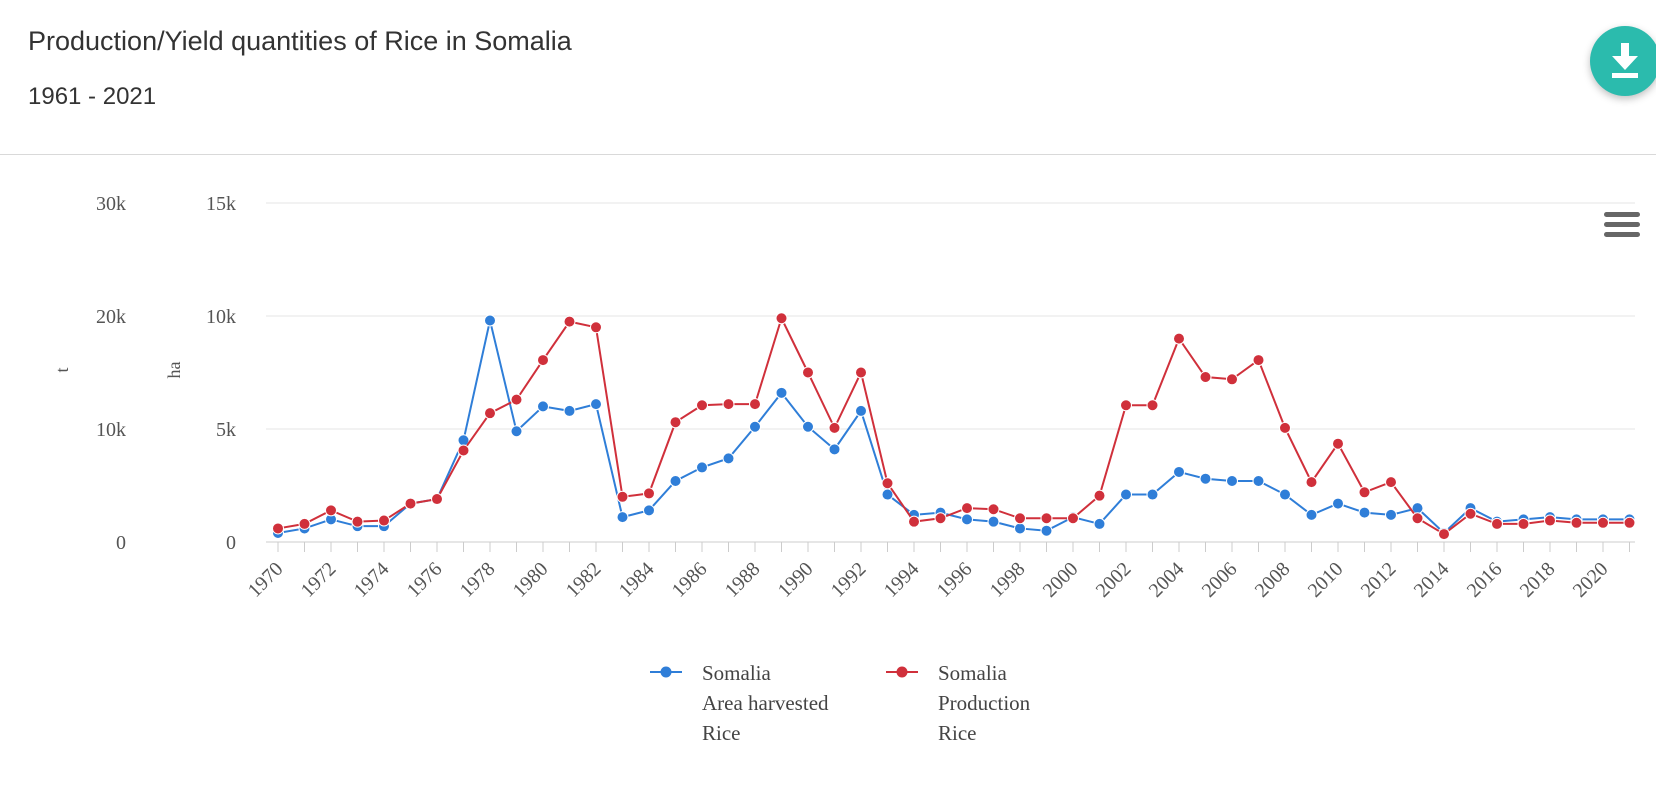  Describe the element at coordinates (231, 543) in the screenshot. I see `y-tick-label-ha: 0` at that location.